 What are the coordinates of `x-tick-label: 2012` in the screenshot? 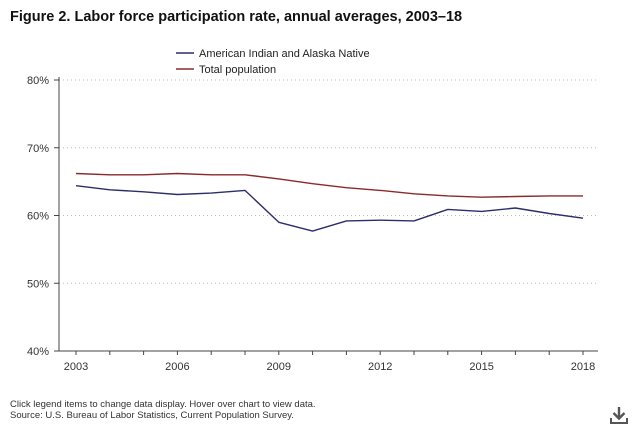 It's located at (380, 367).